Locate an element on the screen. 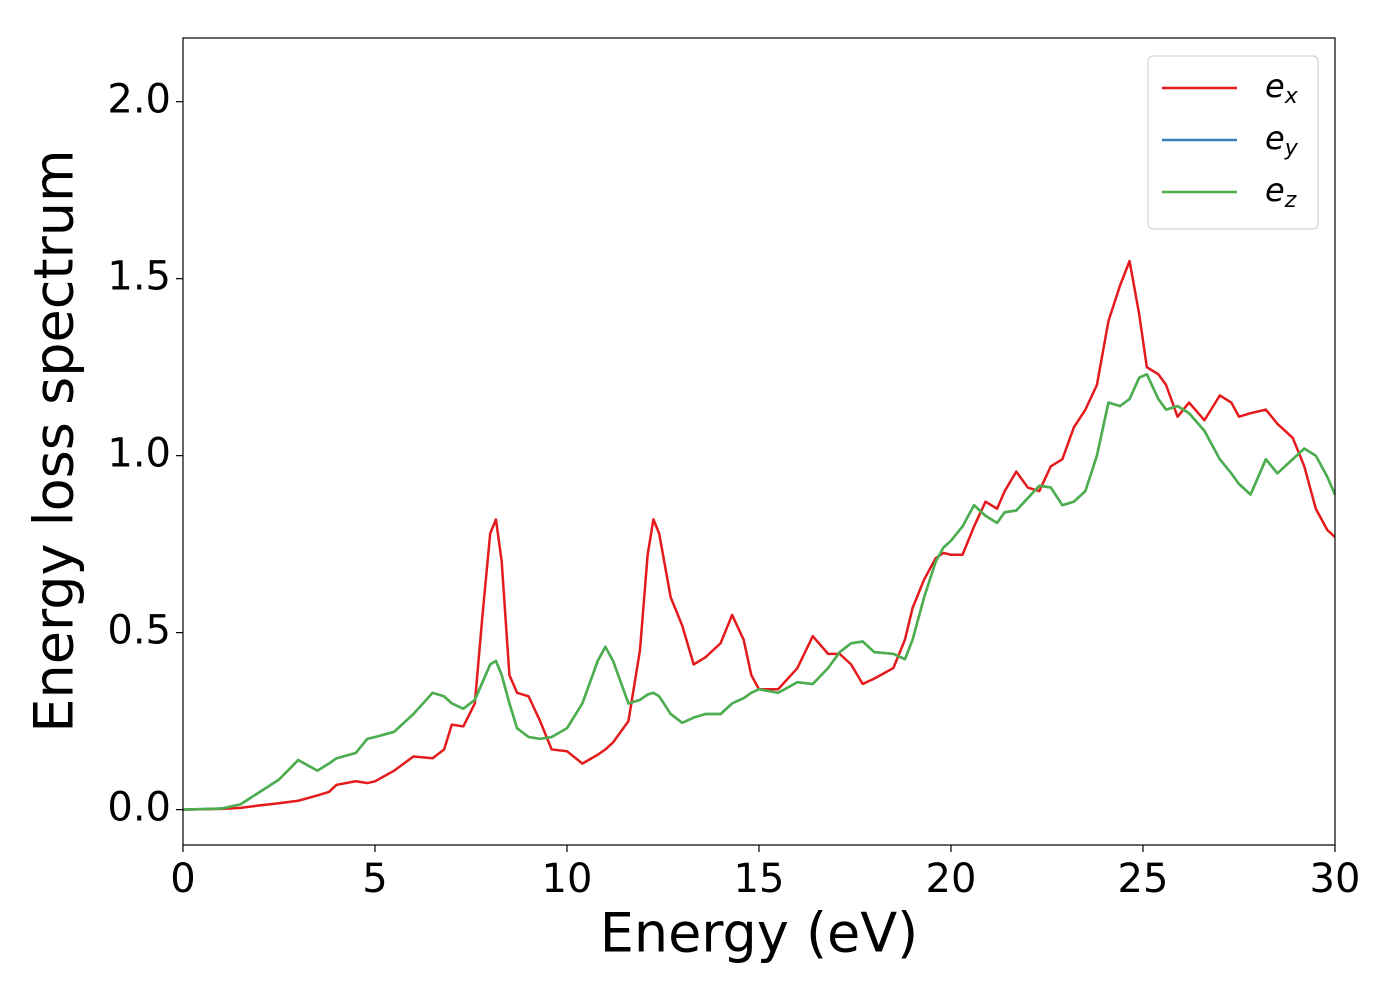 The image size is (1400, 1000). y-tick-label: 2.0 is located at coordinates (139, 100).